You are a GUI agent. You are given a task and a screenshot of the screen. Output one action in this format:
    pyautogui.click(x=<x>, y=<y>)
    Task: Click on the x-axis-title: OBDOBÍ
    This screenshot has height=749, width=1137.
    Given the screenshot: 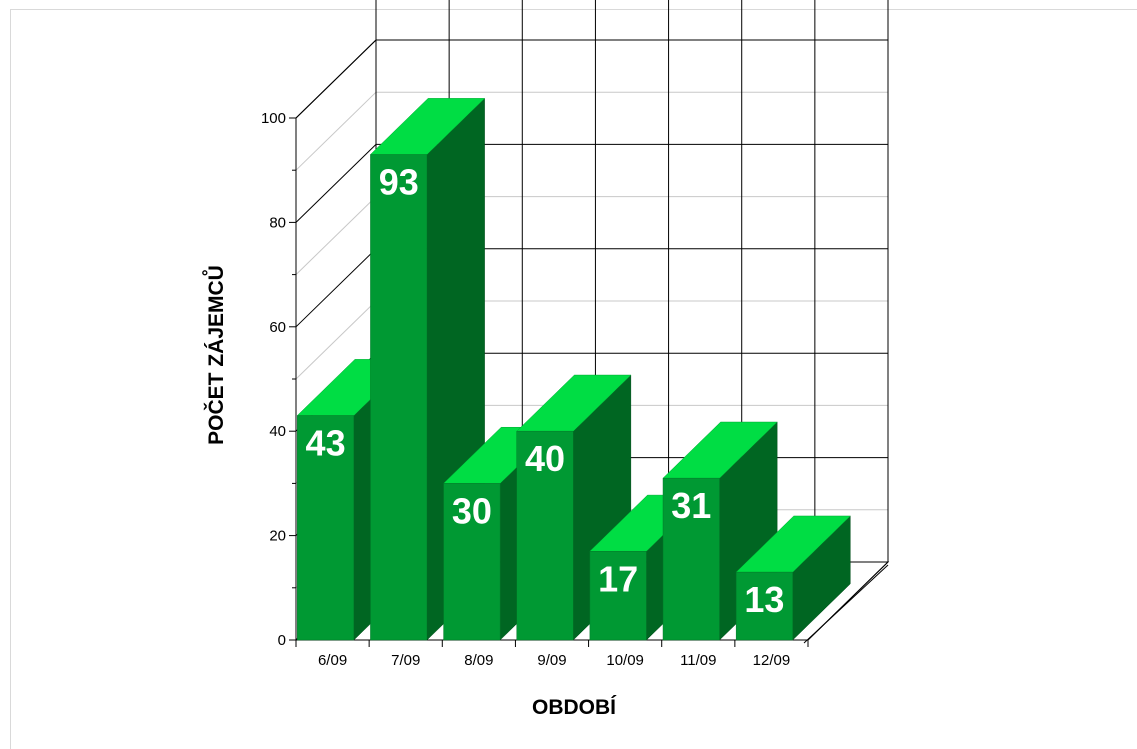 What is the action you would take?
    pyautogui.click(x=574, y=707)
    